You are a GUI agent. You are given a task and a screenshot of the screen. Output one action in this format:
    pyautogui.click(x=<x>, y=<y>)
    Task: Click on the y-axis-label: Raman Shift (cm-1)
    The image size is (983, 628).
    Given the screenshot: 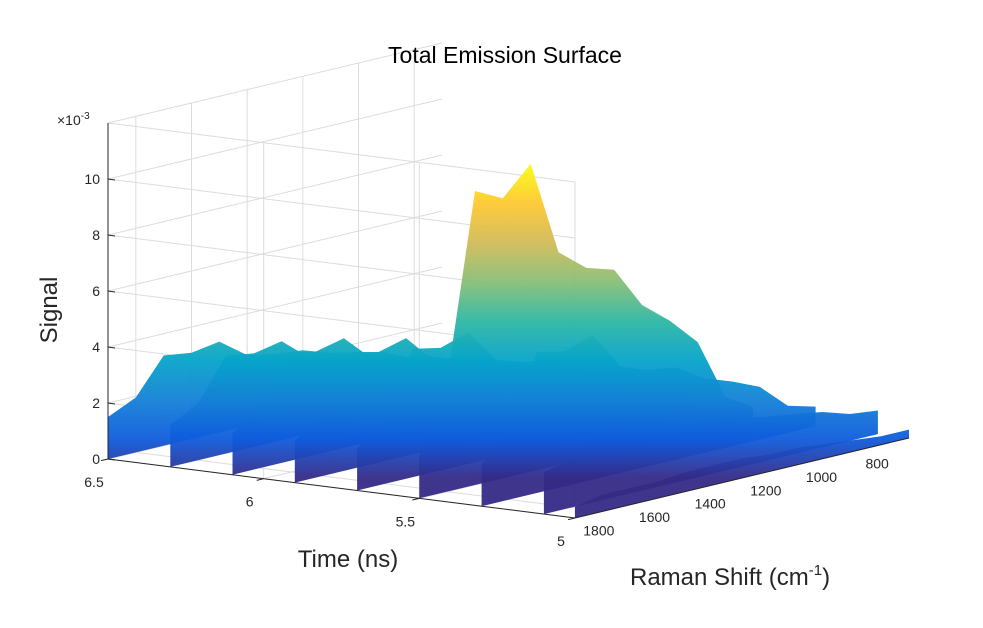 What is the action you would take?
    pyautogui.click(x=730, y=576)
    